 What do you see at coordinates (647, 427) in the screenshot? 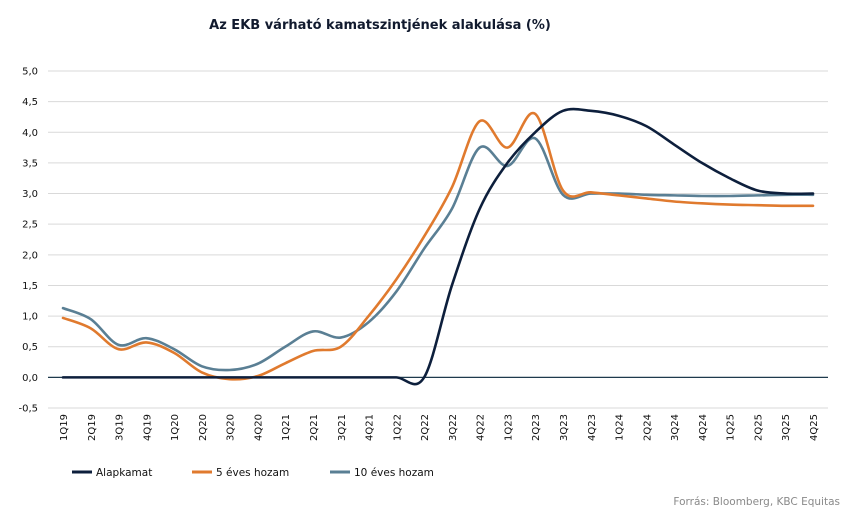
I see `x-tick-label: 2Q24` at bounding box center [647, 427].